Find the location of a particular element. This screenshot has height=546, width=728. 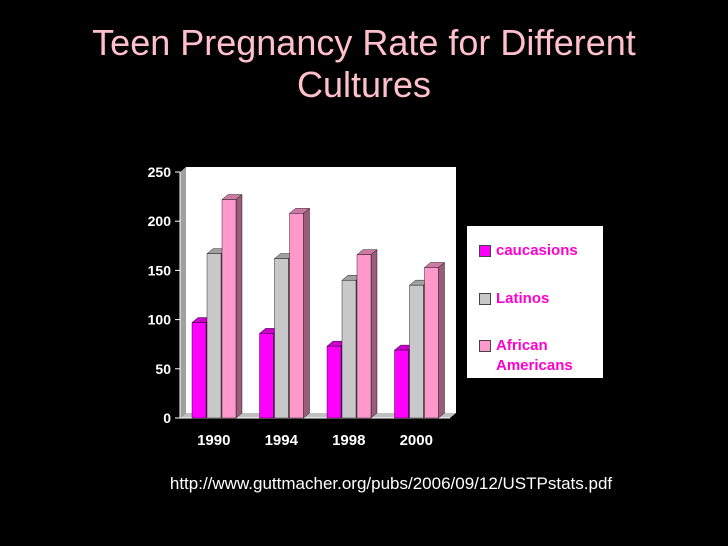

bar-caucasions-1998 is located at coordinates (334, 382).